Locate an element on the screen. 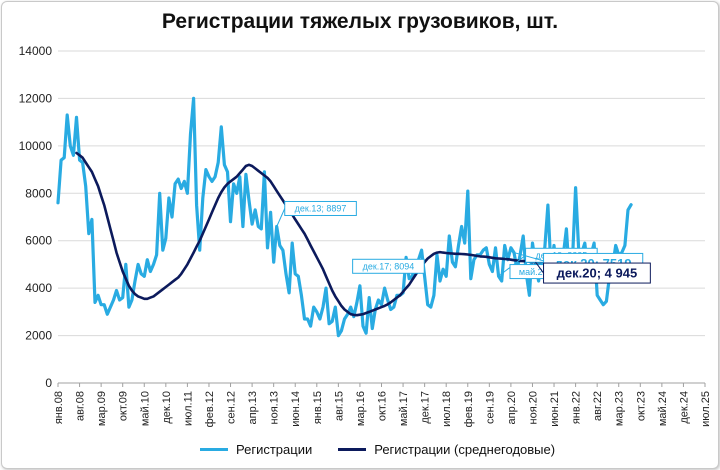  x-tick-label: янв.22 is located at coordinates (577, 407).